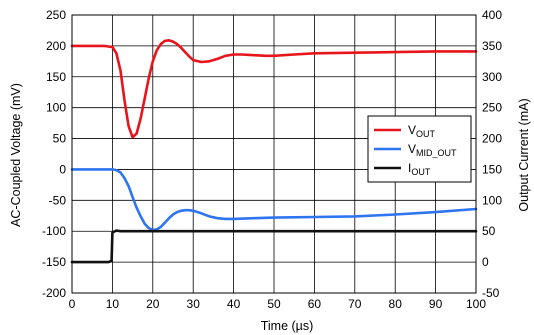  What do you see at coordinates (436, 153) in the screenshot?
I see `legend-entry-subscript: MID_OUT` at bounding box center [436, 153].